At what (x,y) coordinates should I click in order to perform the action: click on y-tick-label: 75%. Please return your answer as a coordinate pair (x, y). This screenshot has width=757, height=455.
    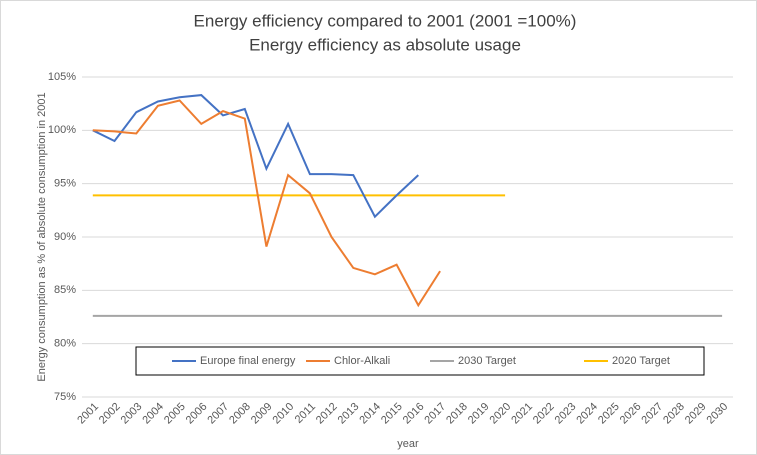
    Looking at the image, I should click on (65, 397).